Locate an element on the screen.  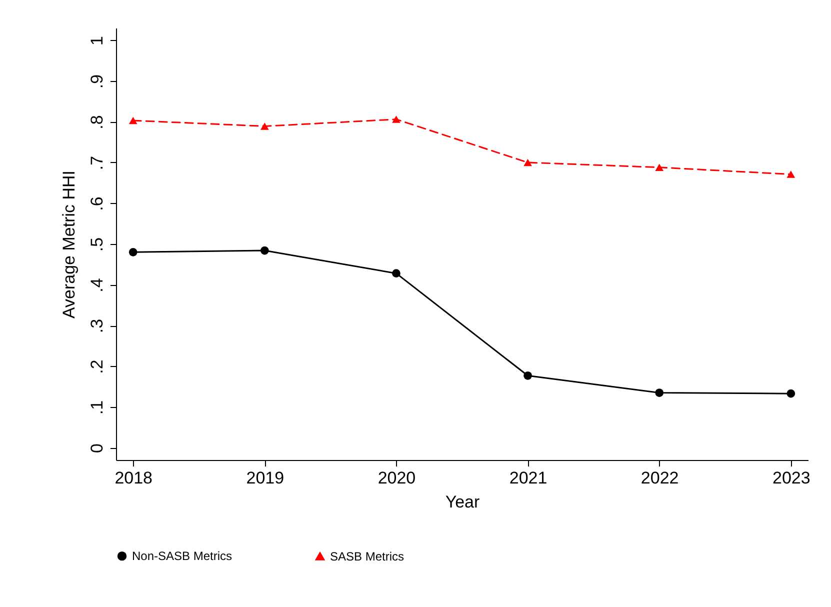
x-tick-label: 2018 is located at coordinates (133, 478).